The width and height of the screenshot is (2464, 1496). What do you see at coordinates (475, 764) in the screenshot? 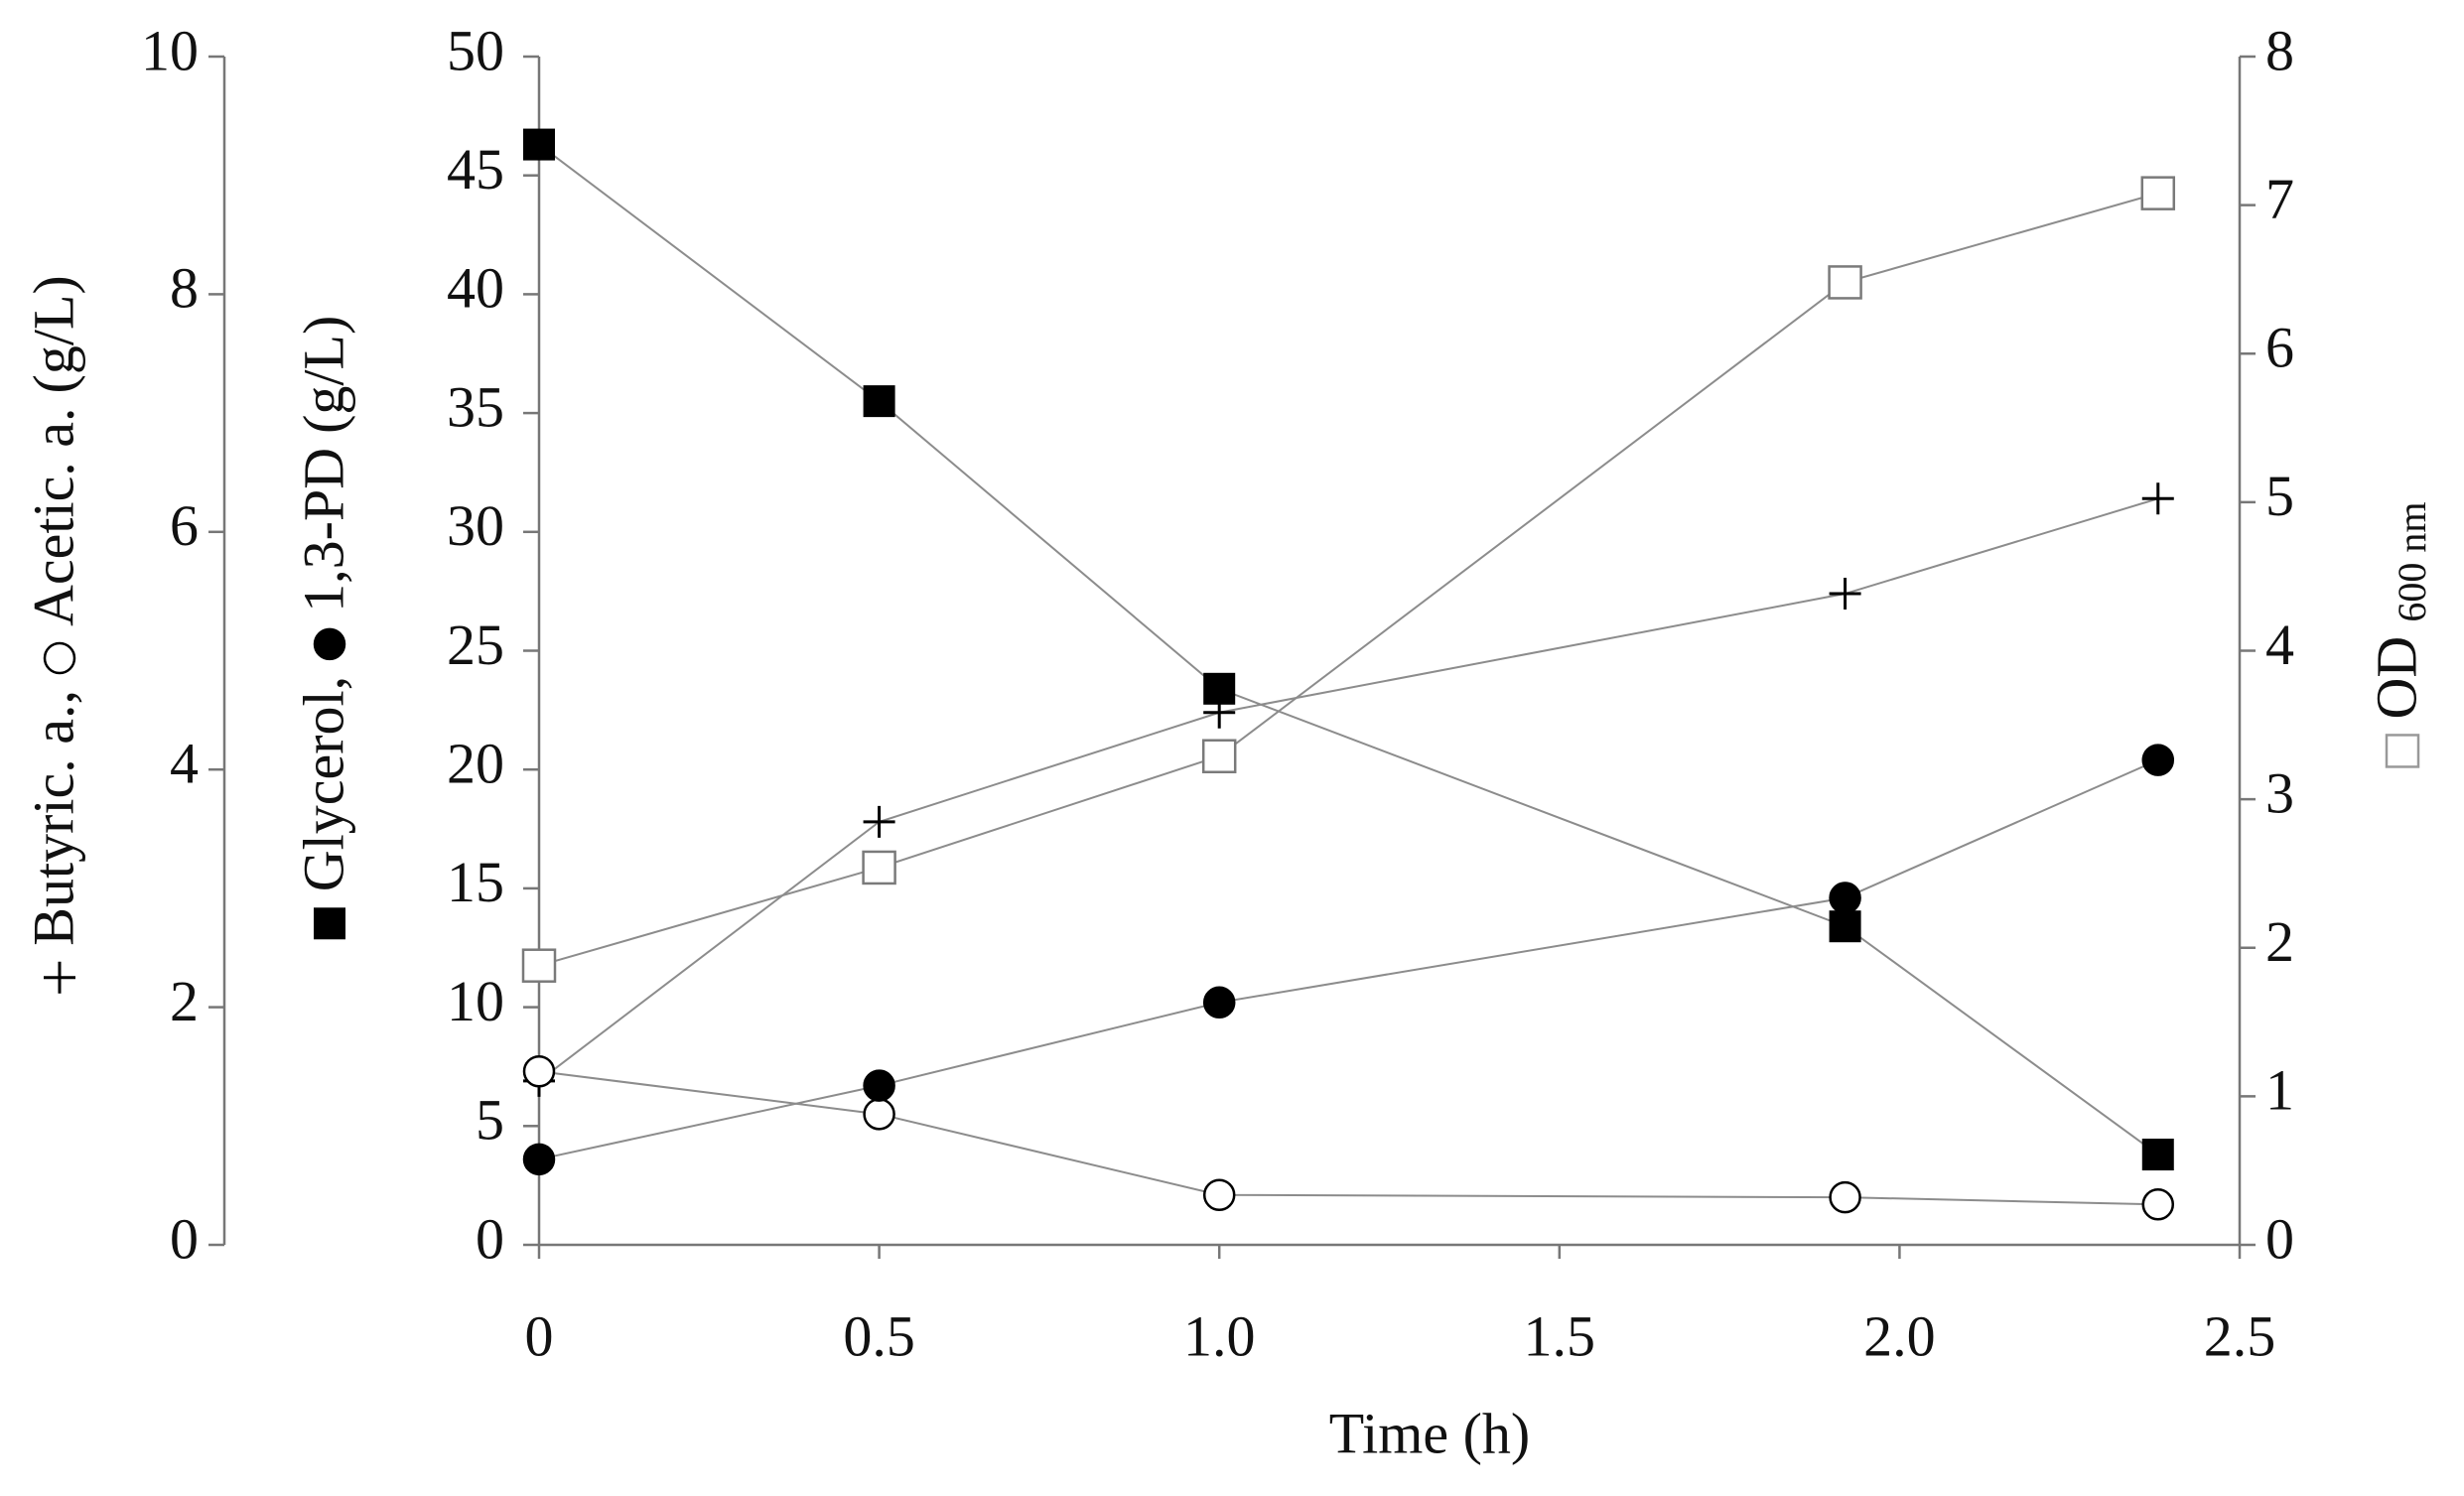
I see `y-tick-label: 20` at bounding box center [475, 764].